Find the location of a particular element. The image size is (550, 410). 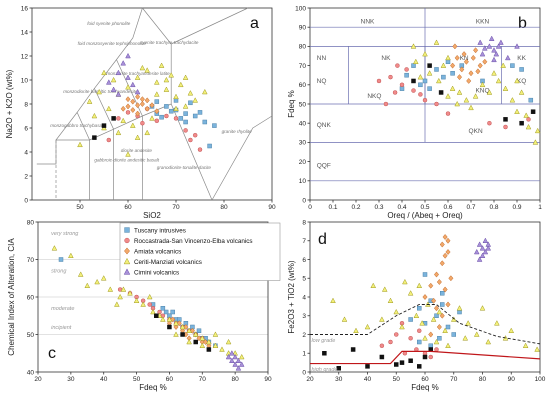

x-tick-label: 70 is located at coordinates (203, 379).